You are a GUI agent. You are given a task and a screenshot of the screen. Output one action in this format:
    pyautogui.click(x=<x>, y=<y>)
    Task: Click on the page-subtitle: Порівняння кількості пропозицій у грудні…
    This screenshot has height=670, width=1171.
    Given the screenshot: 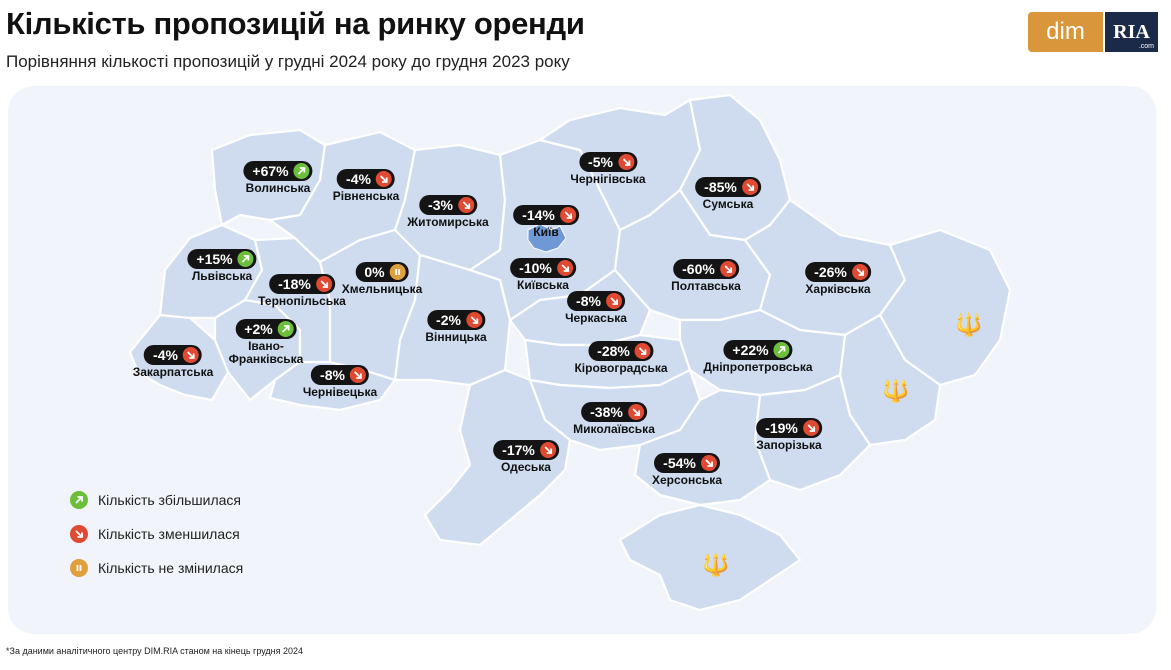 What is the action you would take?
    pyautogui.click(x=288, y=61)
    